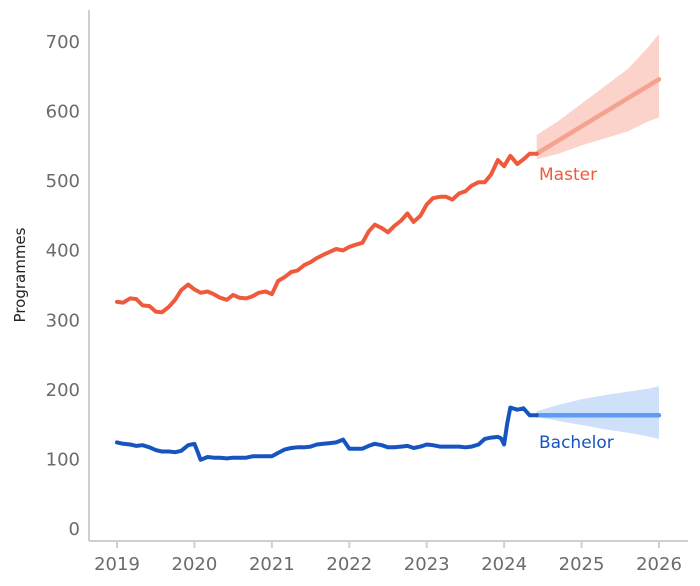 The height and width of the screenshot is (586, 700). What do you see at coordinates (63, 459) in the screenshot?
I see `y-tick-label: 100` at bounding box center [63, 459].